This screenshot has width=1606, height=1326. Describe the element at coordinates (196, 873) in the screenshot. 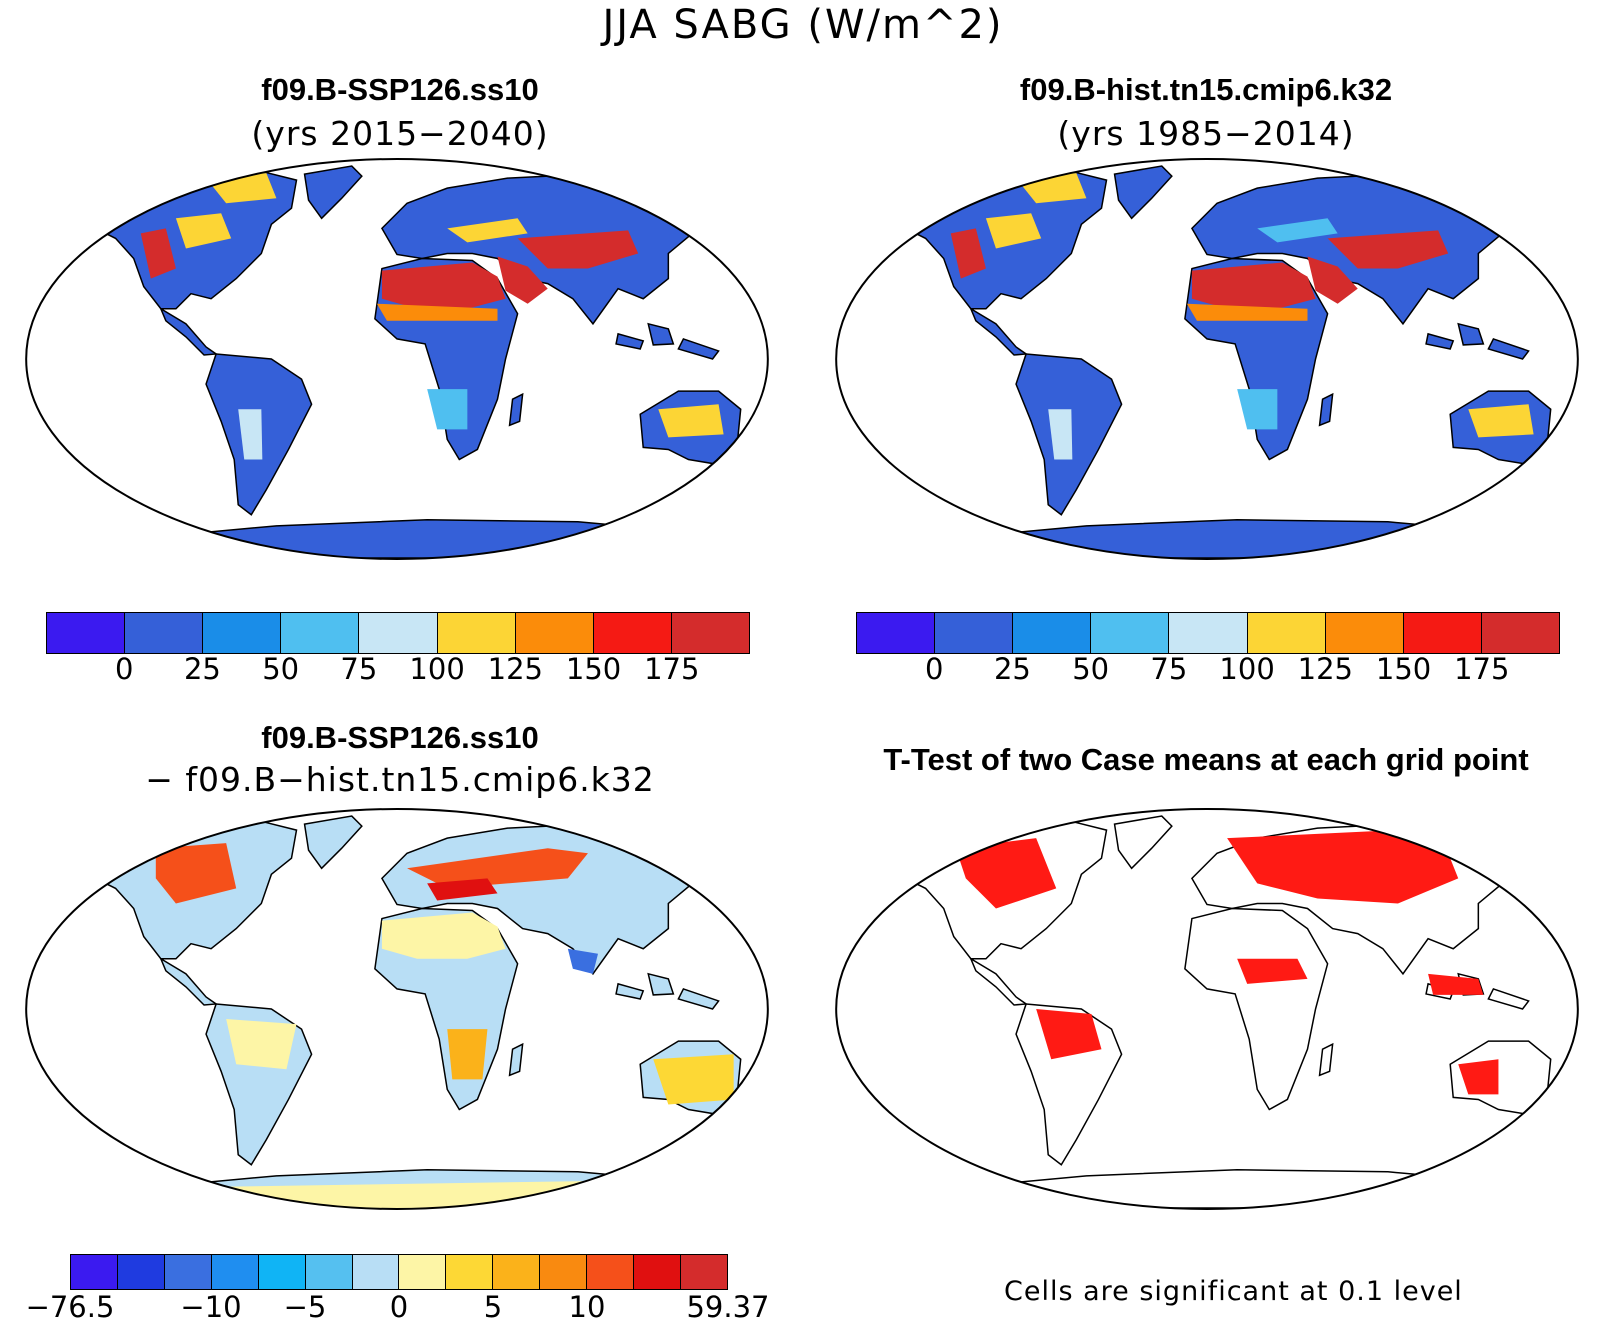

I see `north-america-warming-zone` at that location.